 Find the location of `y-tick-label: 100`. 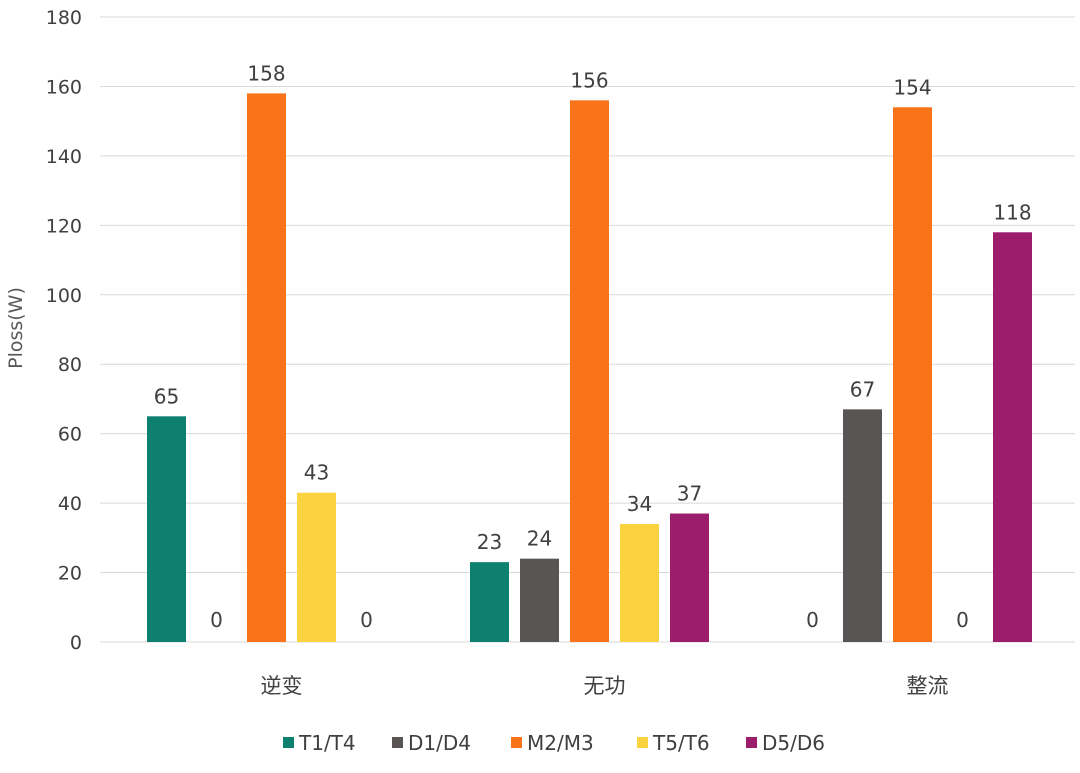

y-tick-label: 100 is located at coordinates (64, 296).